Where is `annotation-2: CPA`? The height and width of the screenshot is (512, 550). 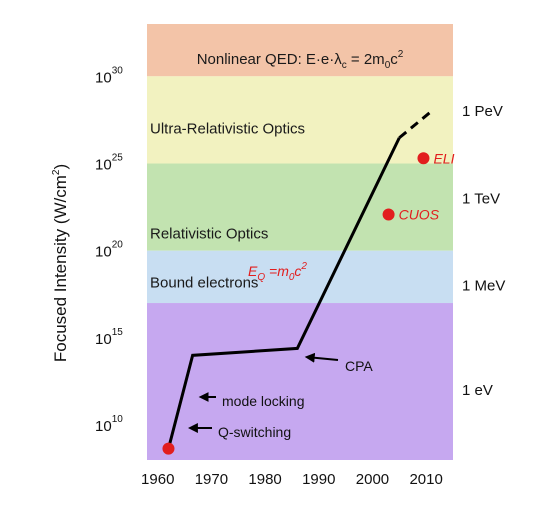
annotation-2: CPA is located at coordinates (359, 366).